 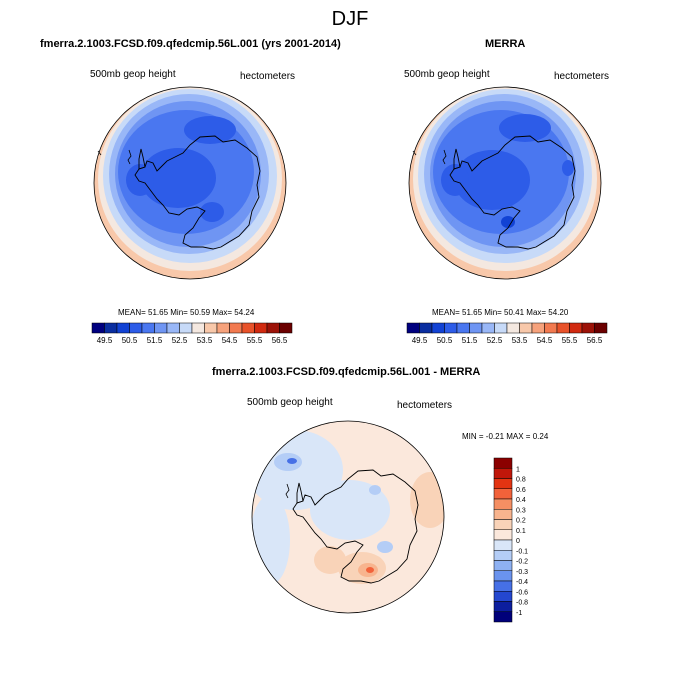 I want to click on diff-south-america-tip, so click(x=287, y=491).